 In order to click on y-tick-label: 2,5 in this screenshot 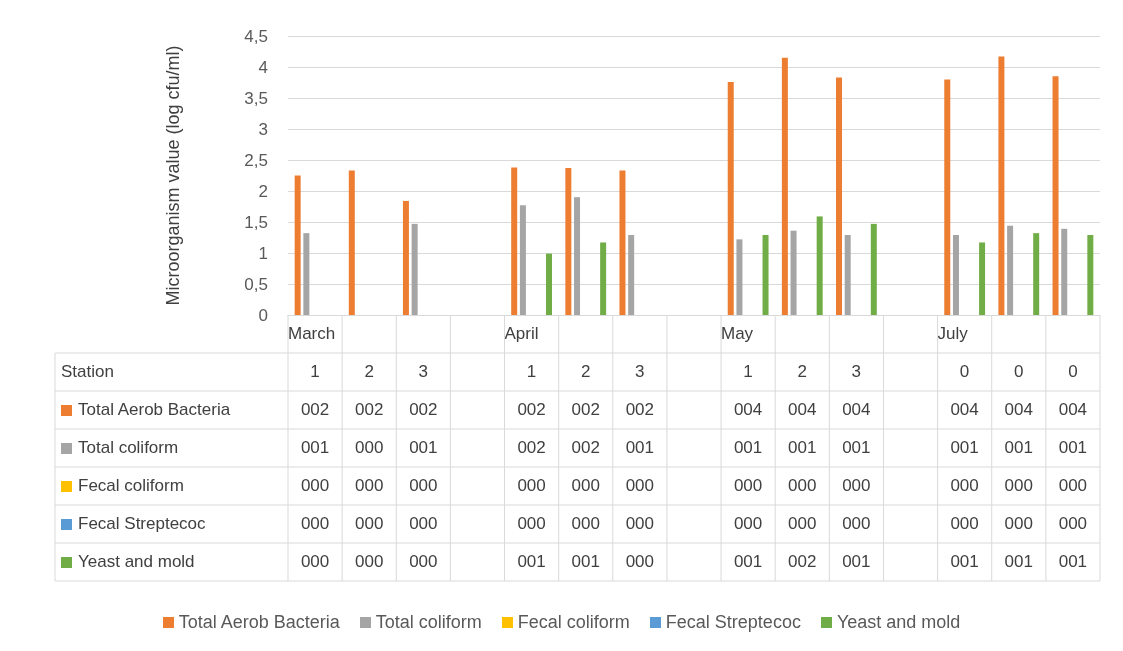, I will do `click(256, 160)`.